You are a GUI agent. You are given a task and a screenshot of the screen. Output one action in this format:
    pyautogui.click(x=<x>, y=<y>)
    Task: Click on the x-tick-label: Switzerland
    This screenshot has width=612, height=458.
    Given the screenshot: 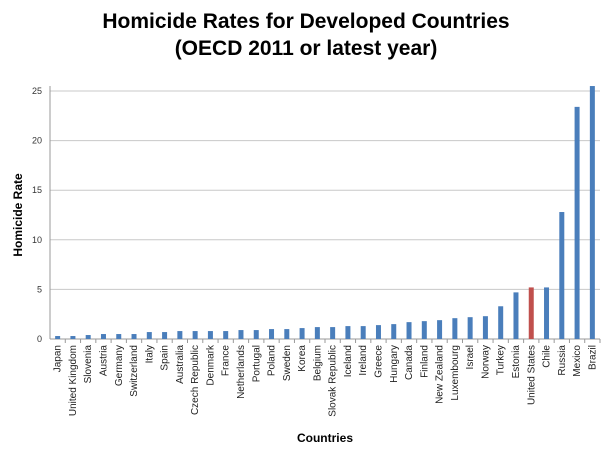 What is the action you would take?
    pyautogui.click(x=134, y=371)
    